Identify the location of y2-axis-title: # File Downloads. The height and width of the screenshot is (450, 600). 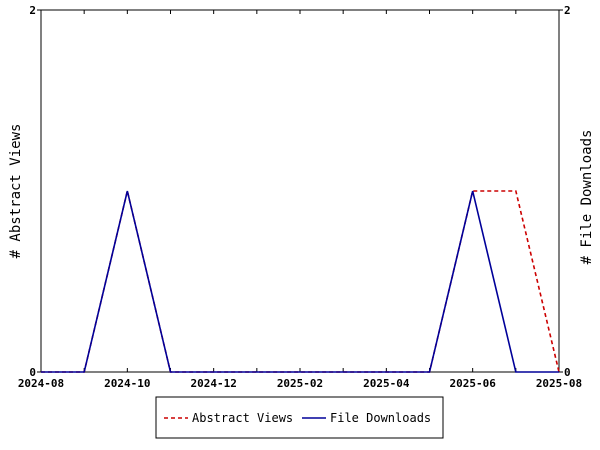
(587, 197).